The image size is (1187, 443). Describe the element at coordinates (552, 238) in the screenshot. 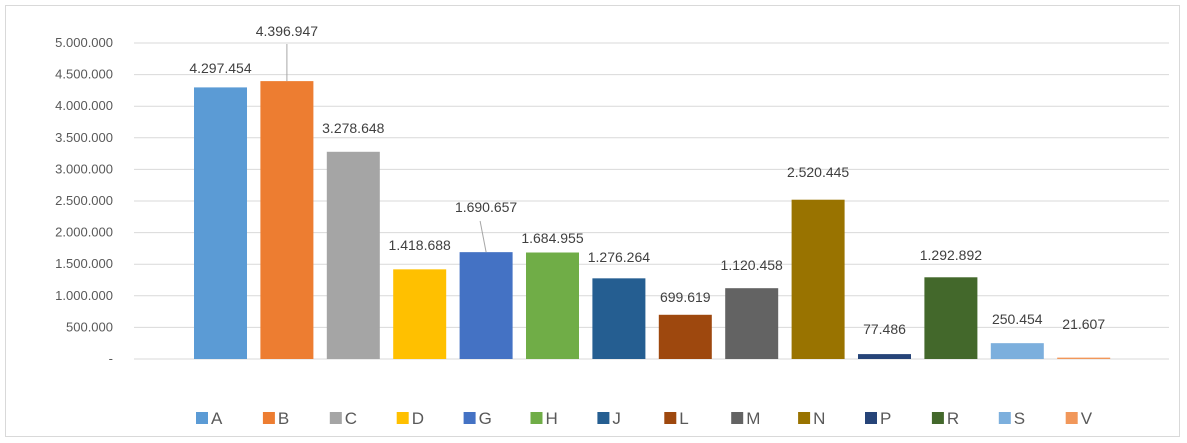

I see `data-label-h: 1.684.955` at that location.